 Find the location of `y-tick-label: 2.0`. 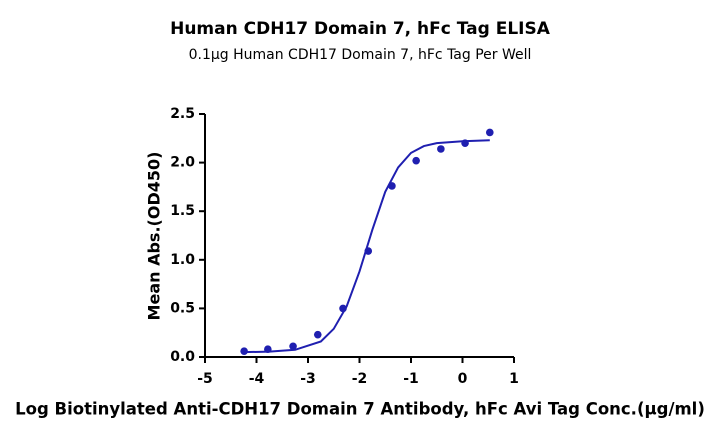

y-tick-label: 2.0 is located at coordinates (182, 163).